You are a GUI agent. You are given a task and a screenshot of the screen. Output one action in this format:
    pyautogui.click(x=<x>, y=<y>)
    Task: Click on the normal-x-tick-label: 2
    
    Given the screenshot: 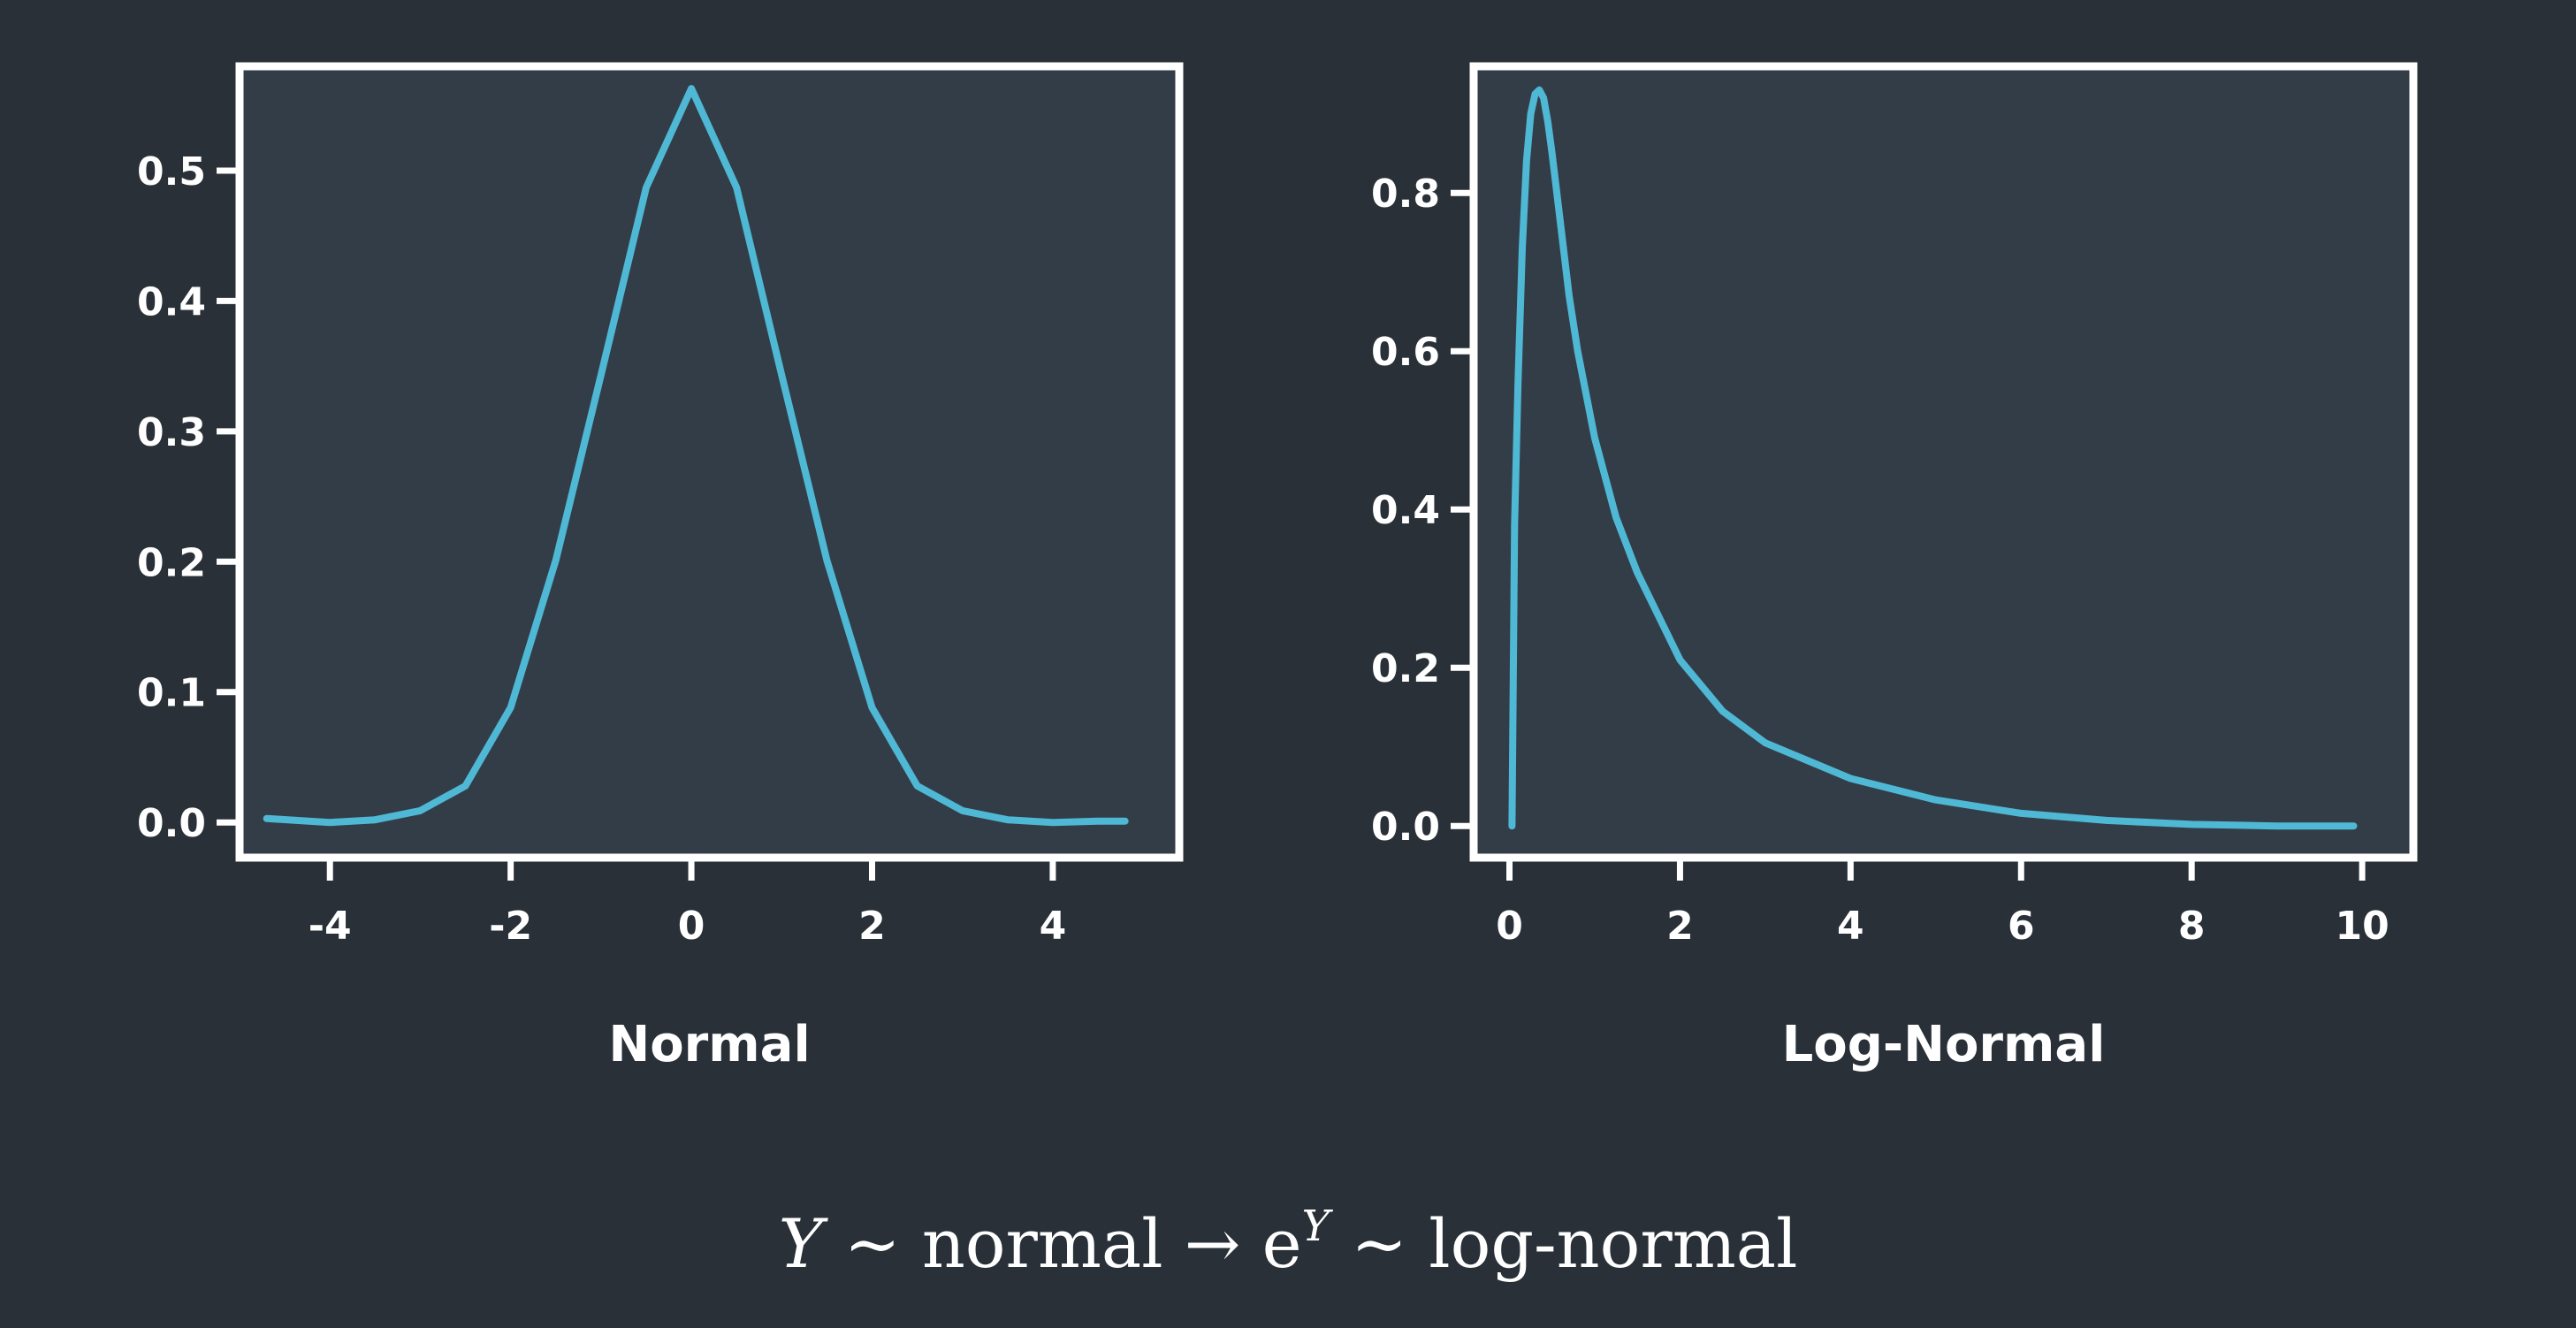 What is the action you would take?
    pyautogui.click(x=872, y=927)
    